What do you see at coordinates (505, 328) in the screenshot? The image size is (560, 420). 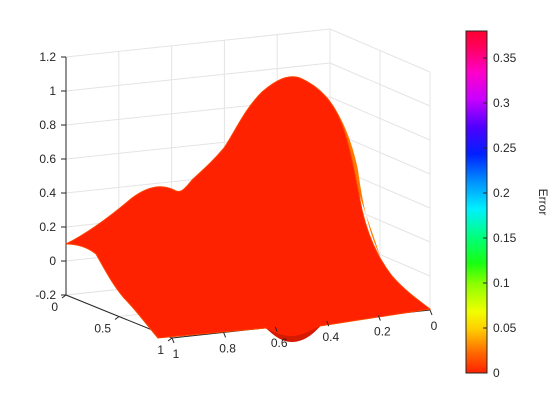 I see `colorbar-tick-label: 0.05` at bounding box center [505, 328].